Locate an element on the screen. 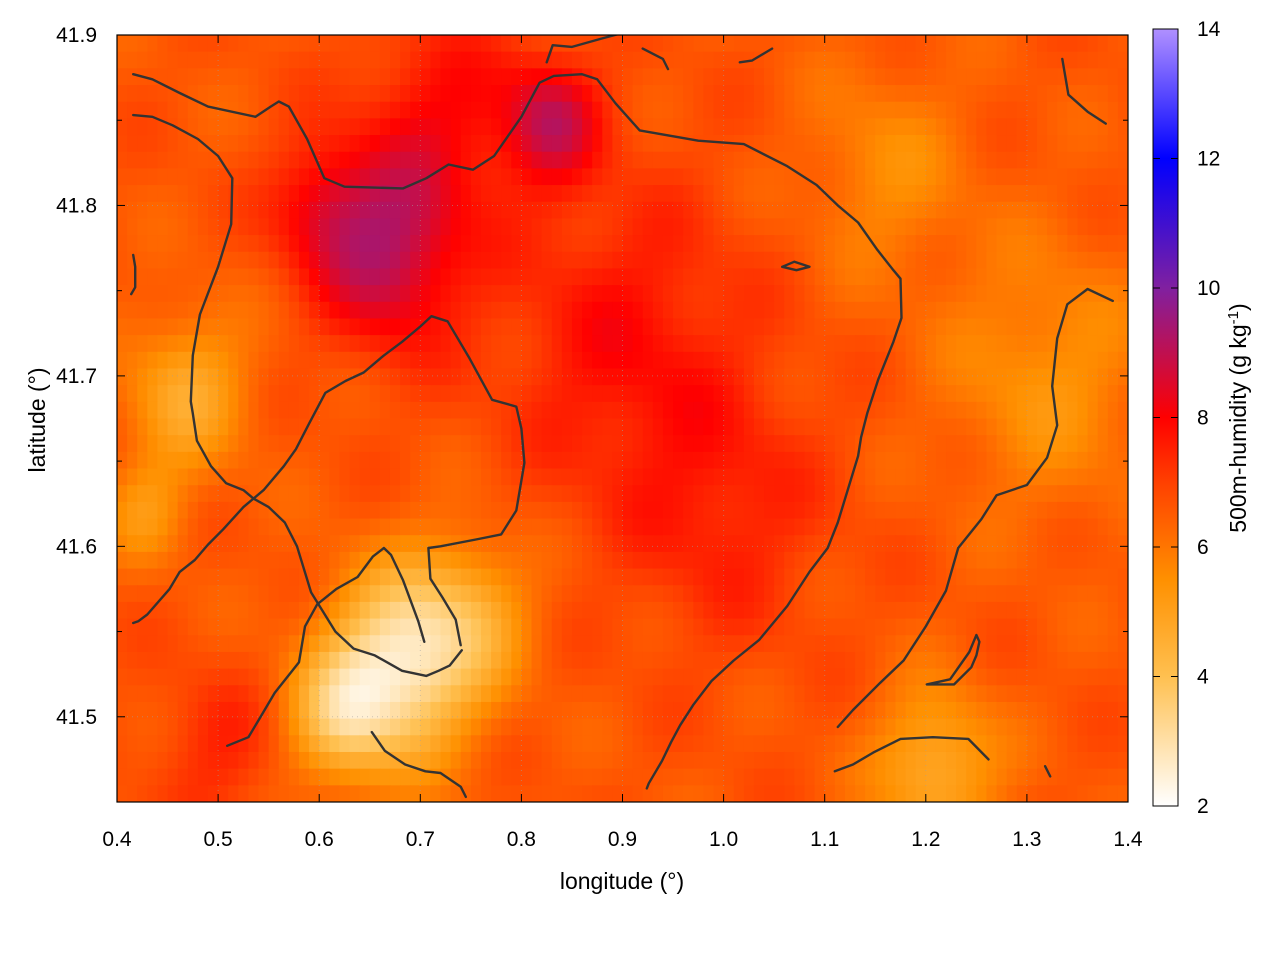 This screenshot has width=1280, height=960. colorbar-tick-label: 2 is located at coordinates (1203, 806).